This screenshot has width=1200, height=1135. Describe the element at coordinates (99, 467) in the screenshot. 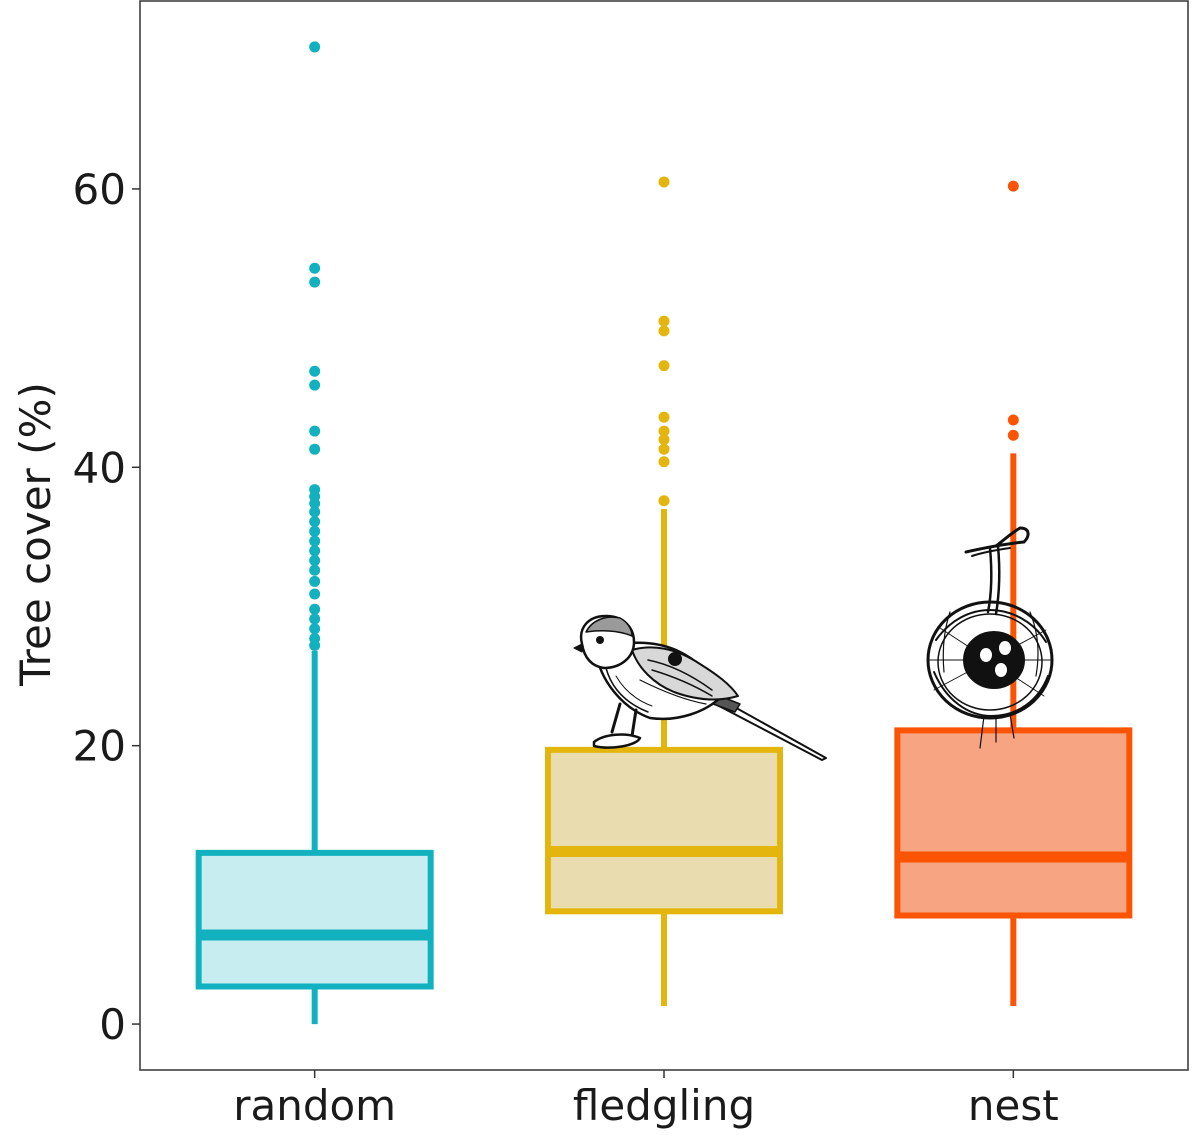

I see `y-tick-label: 40` at that location.